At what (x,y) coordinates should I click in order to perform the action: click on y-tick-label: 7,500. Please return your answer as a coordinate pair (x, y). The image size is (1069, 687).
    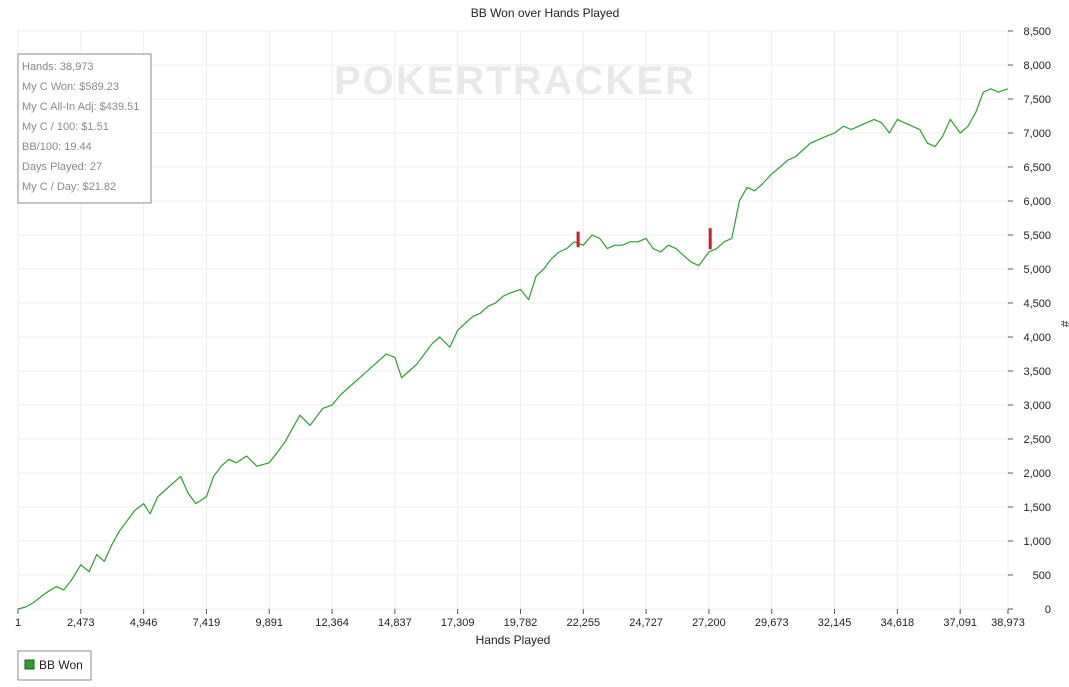
    Looking at the image, I should click on (1037, 100).